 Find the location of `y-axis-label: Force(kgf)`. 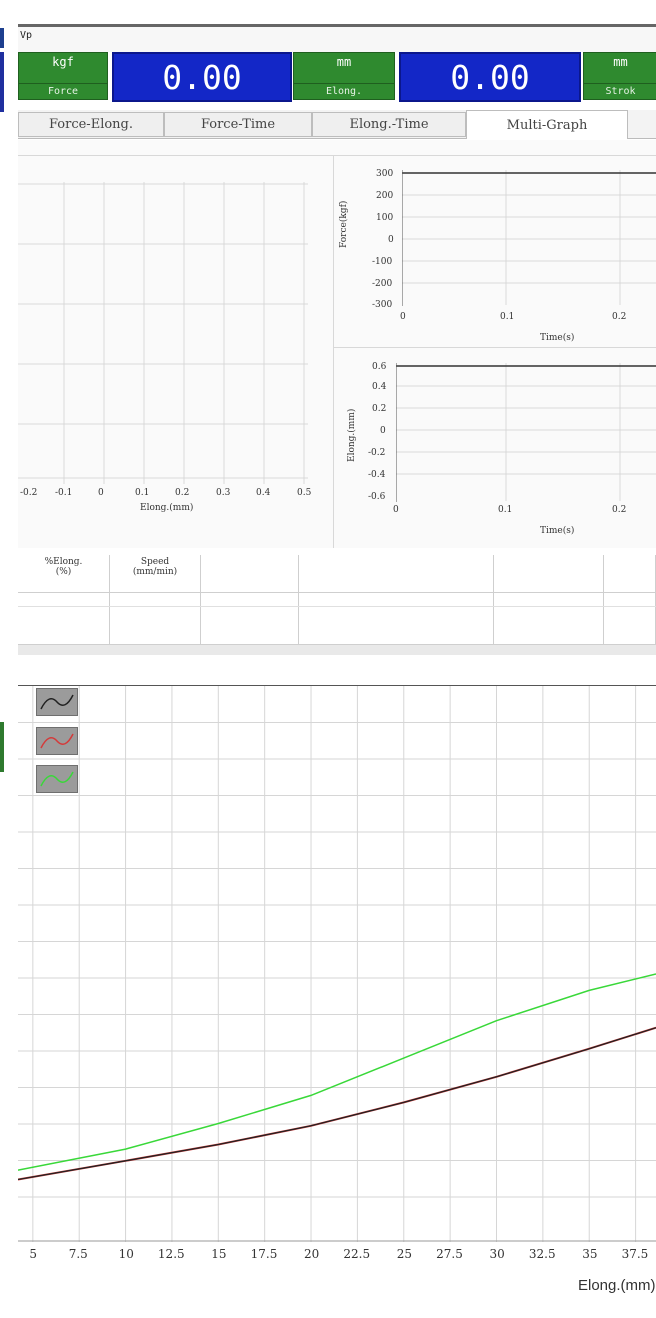

y-axis-label: Force(kgf) is located at coordinates (344, 224).